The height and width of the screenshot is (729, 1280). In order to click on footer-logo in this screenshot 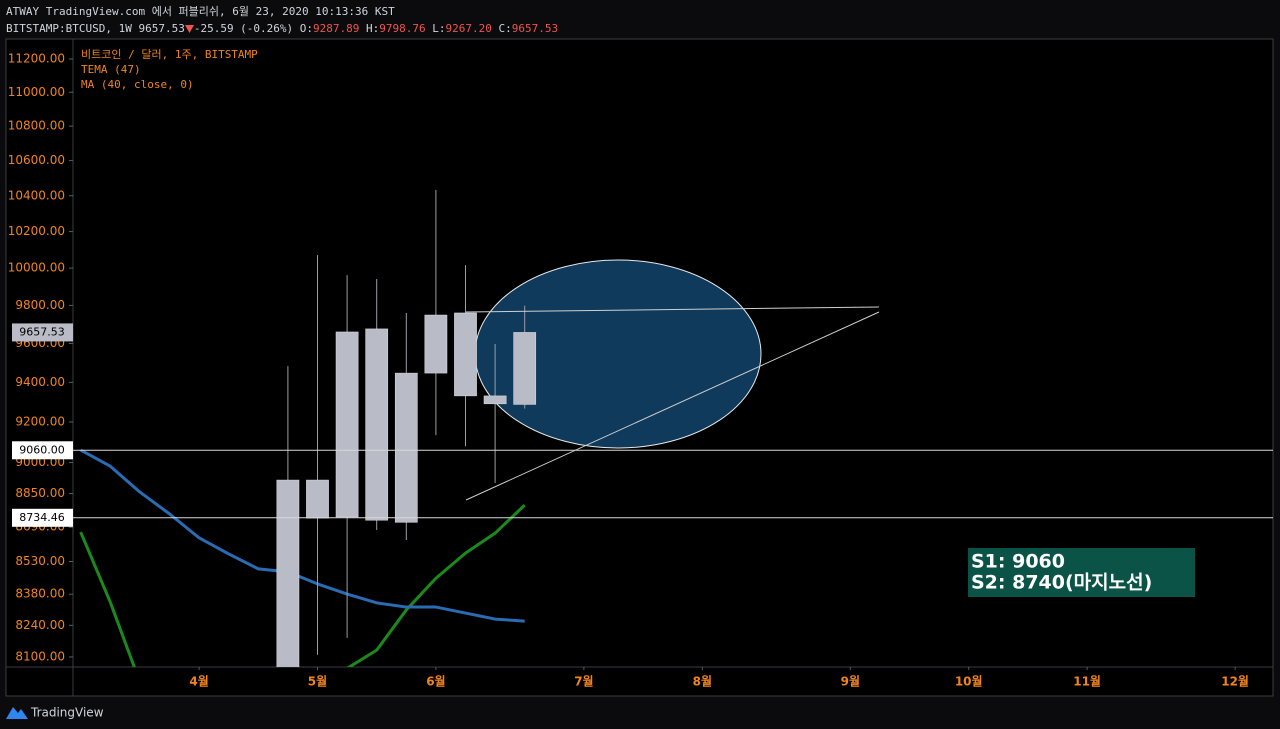, I will do `click(17, 713)`.